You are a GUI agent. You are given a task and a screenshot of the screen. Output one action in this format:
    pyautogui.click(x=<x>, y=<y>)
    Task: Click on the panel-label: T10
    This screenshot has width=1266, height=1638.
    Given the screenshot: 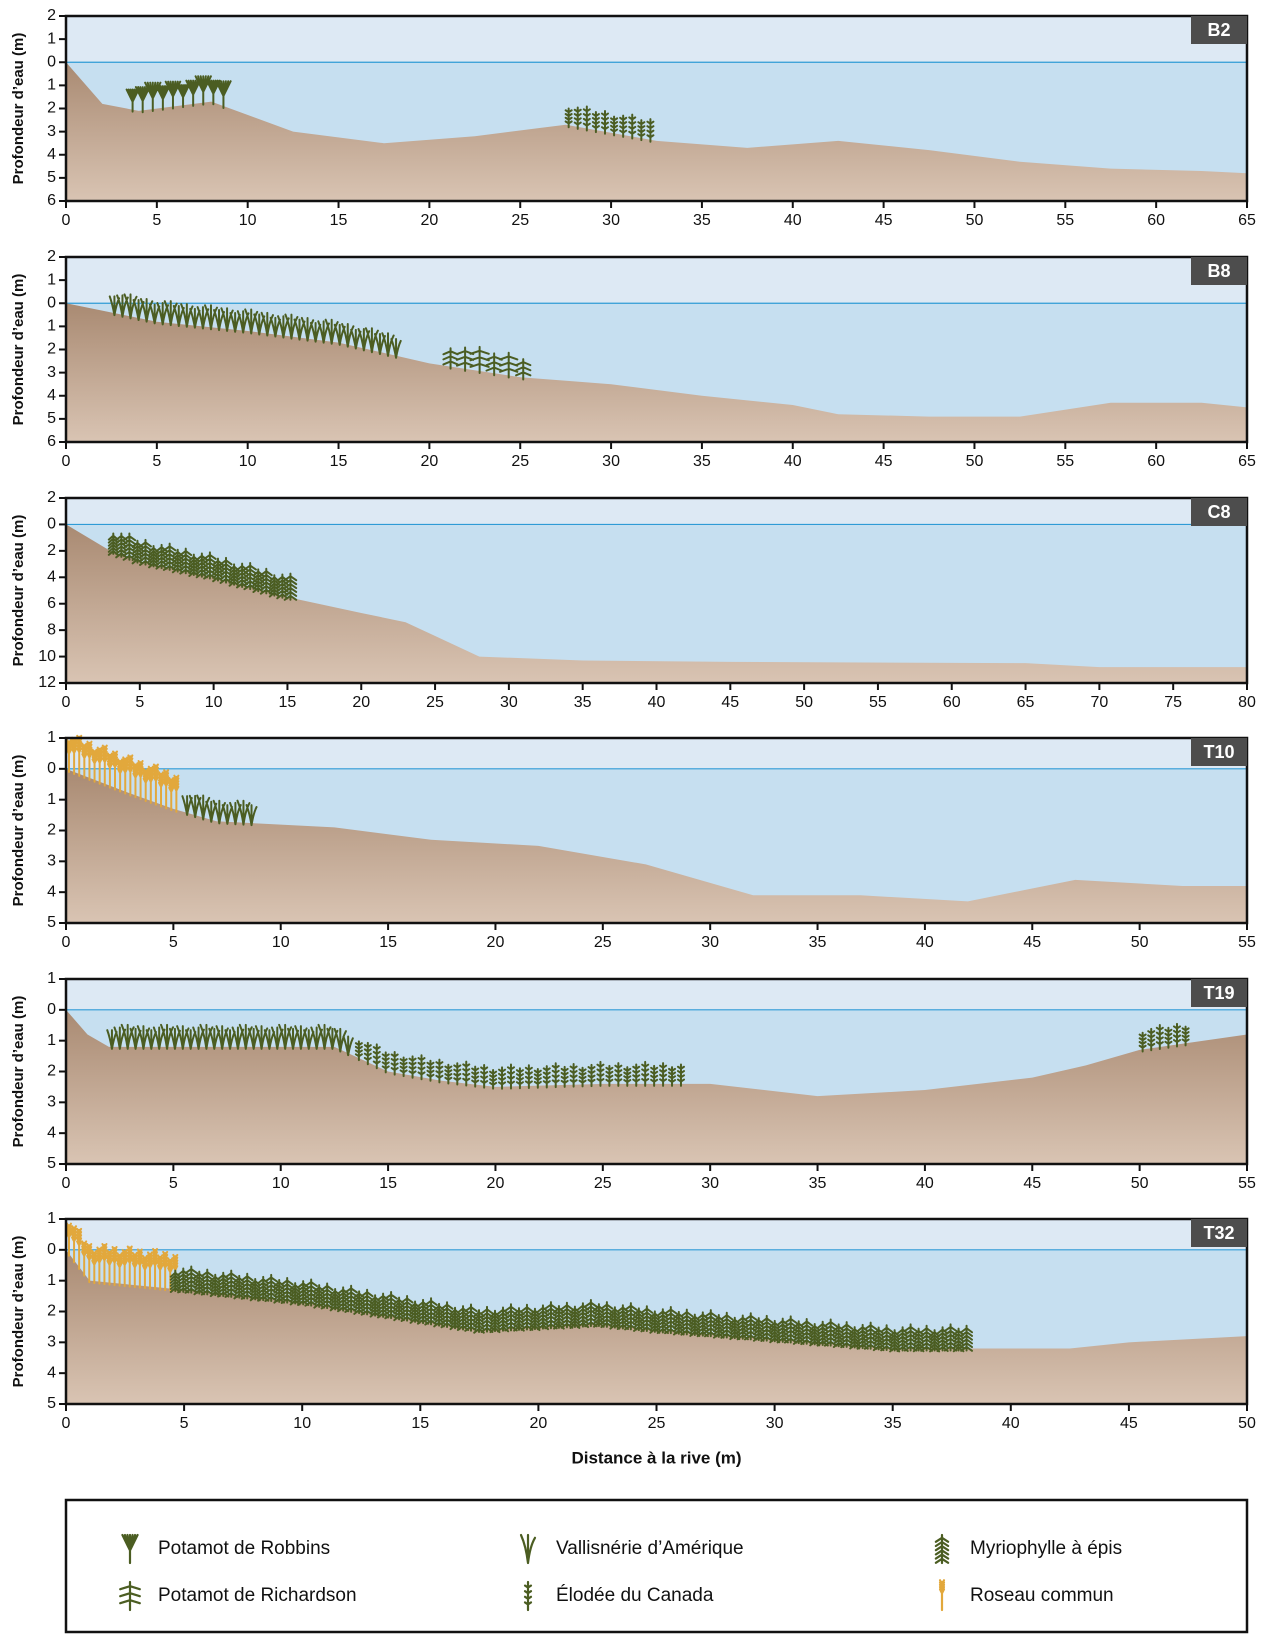 What is the action you would take?
    pyautogui.click(x=1218, y=752)
    